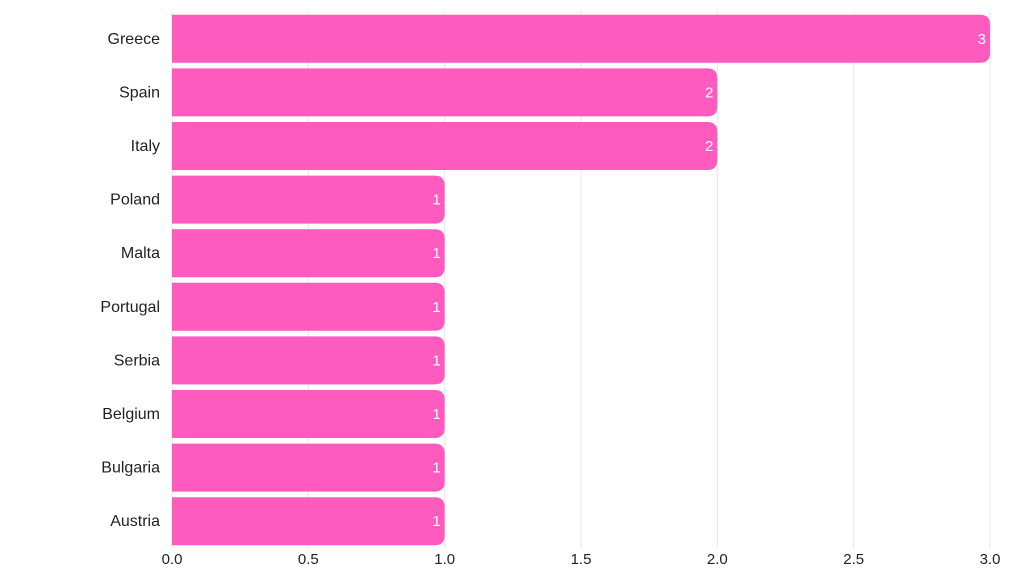 The height and width of the screenshot is (576, 1024). What do you see at coordinates (308, 306) in the screenshot?
I see `bar-portugal` at bounding box center [308, 306].